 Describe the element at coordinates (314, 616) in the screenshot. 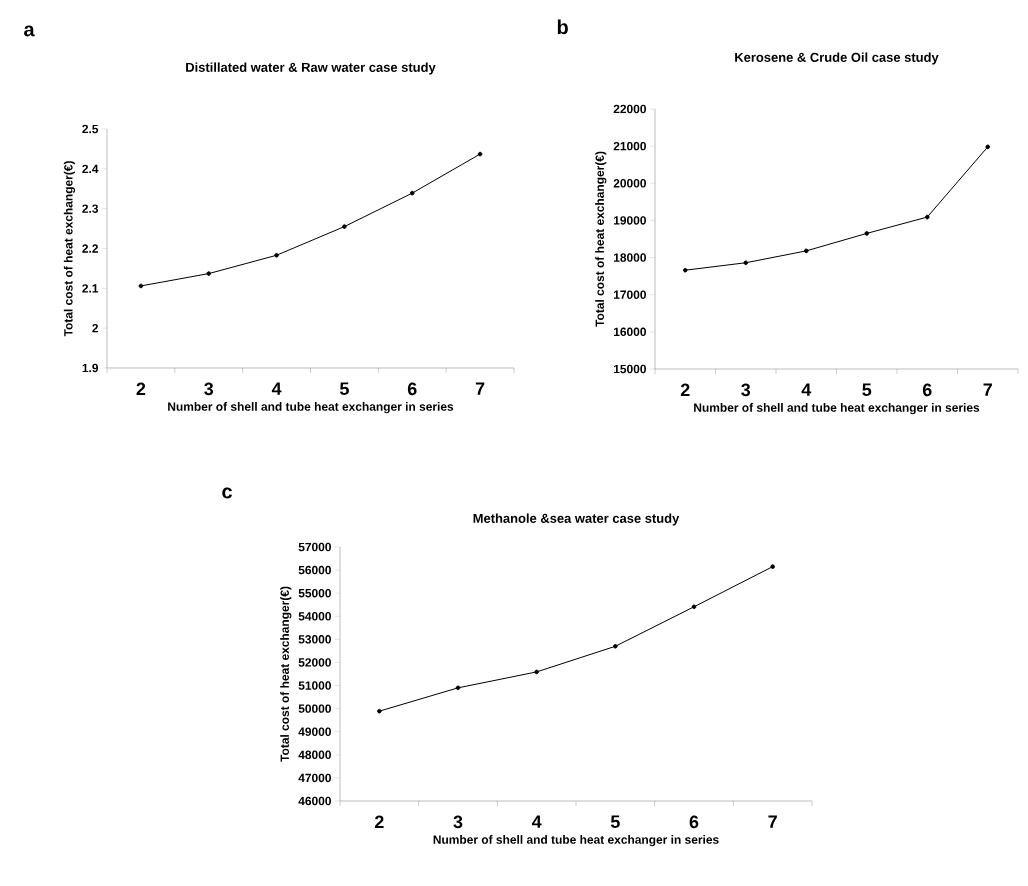

I see `y-tick-label: 54000` at that location.